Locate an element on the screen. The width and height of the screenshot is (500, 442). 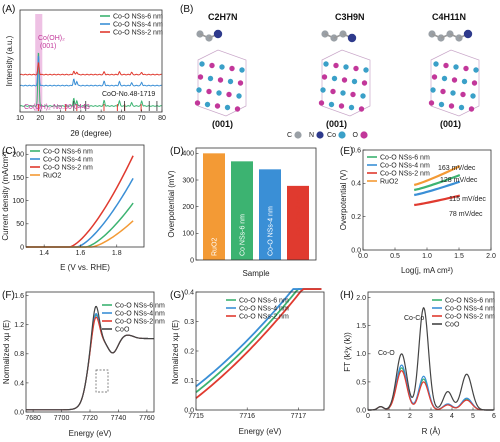
x-tick-label: 30 is located at coordinates (61, 118).